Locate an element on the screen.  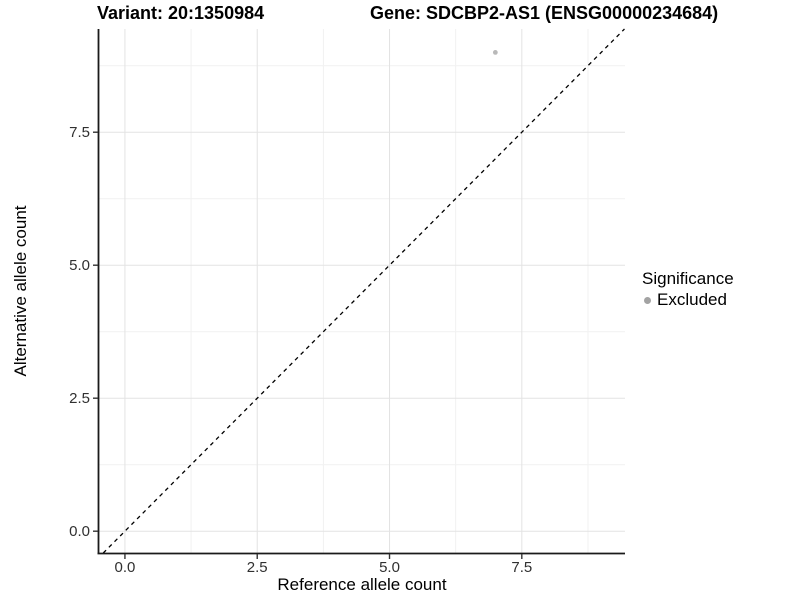
y-tick-label: 2.5 is located at coordinates (79, 398).